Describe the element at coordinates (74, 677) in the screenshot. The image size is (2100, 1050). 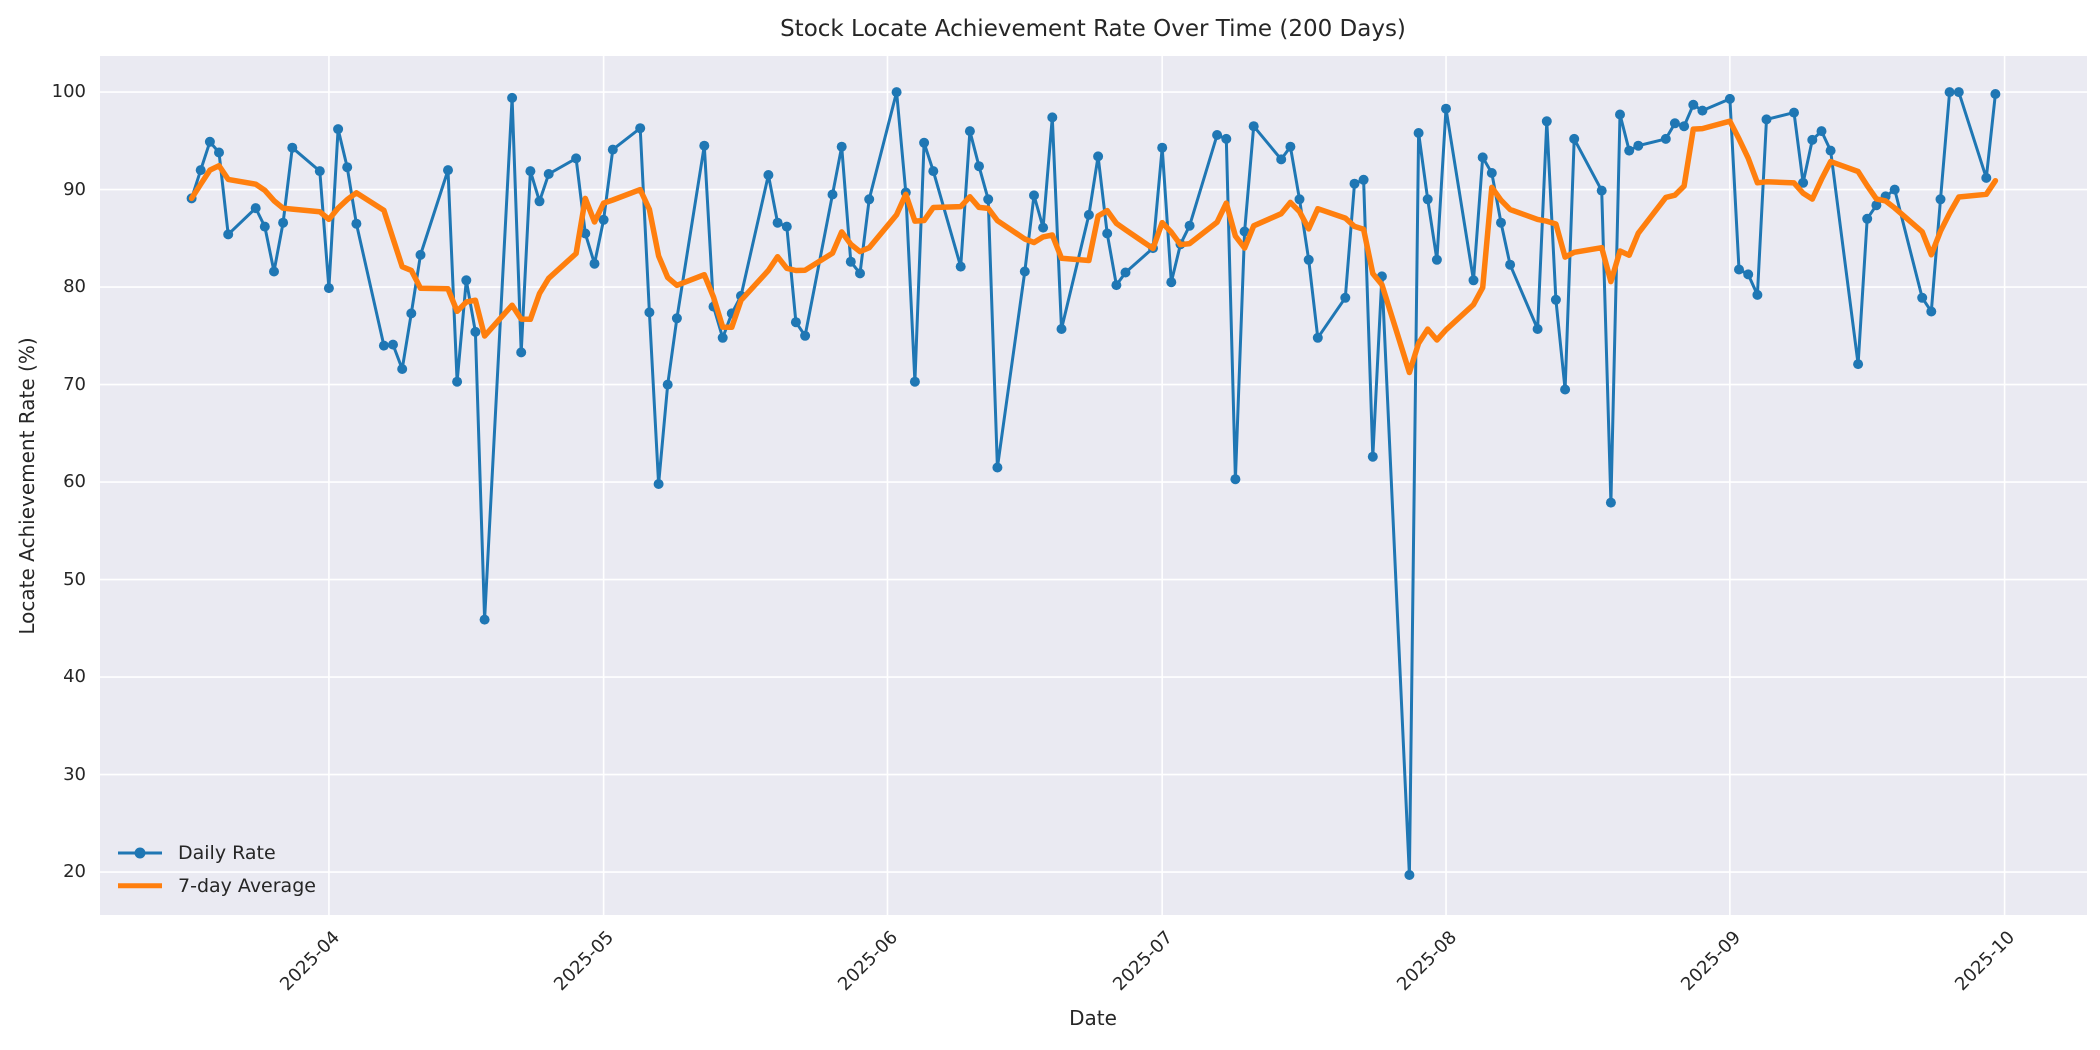
I see `y-tick-label: 40` at that location.